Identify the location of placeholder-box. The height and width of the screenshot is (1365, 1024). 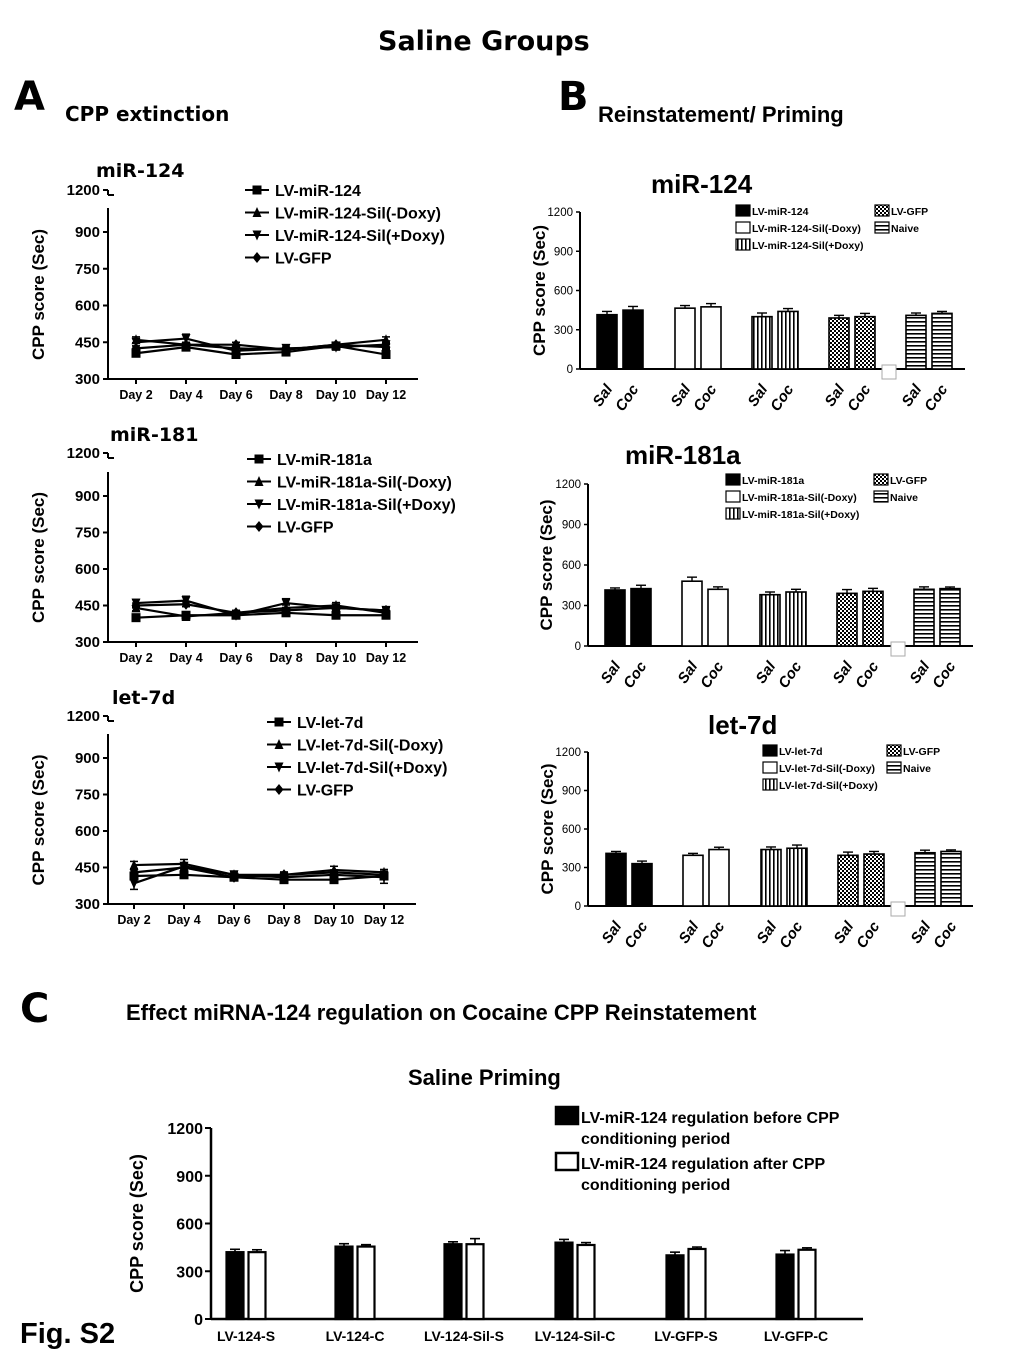
(898, 909).